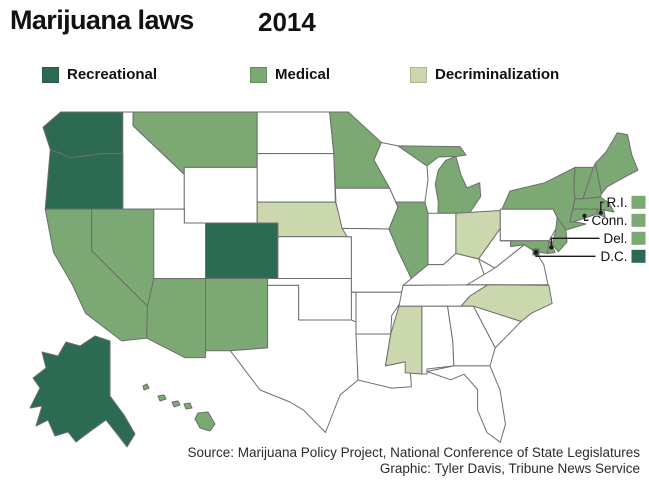 This screenshot has width=649, height=492. What do you see at coordinates (237, 315) in the screenshot?
I see `state-new-mexico` at bounding box center [237, 315].